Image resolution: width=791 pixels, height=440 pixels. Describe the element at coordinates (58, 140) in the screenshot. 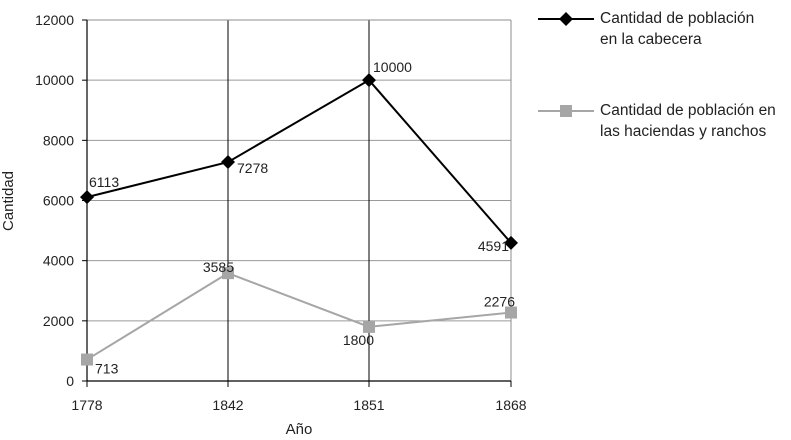

I see `y-tick-label: 8000` at that location.